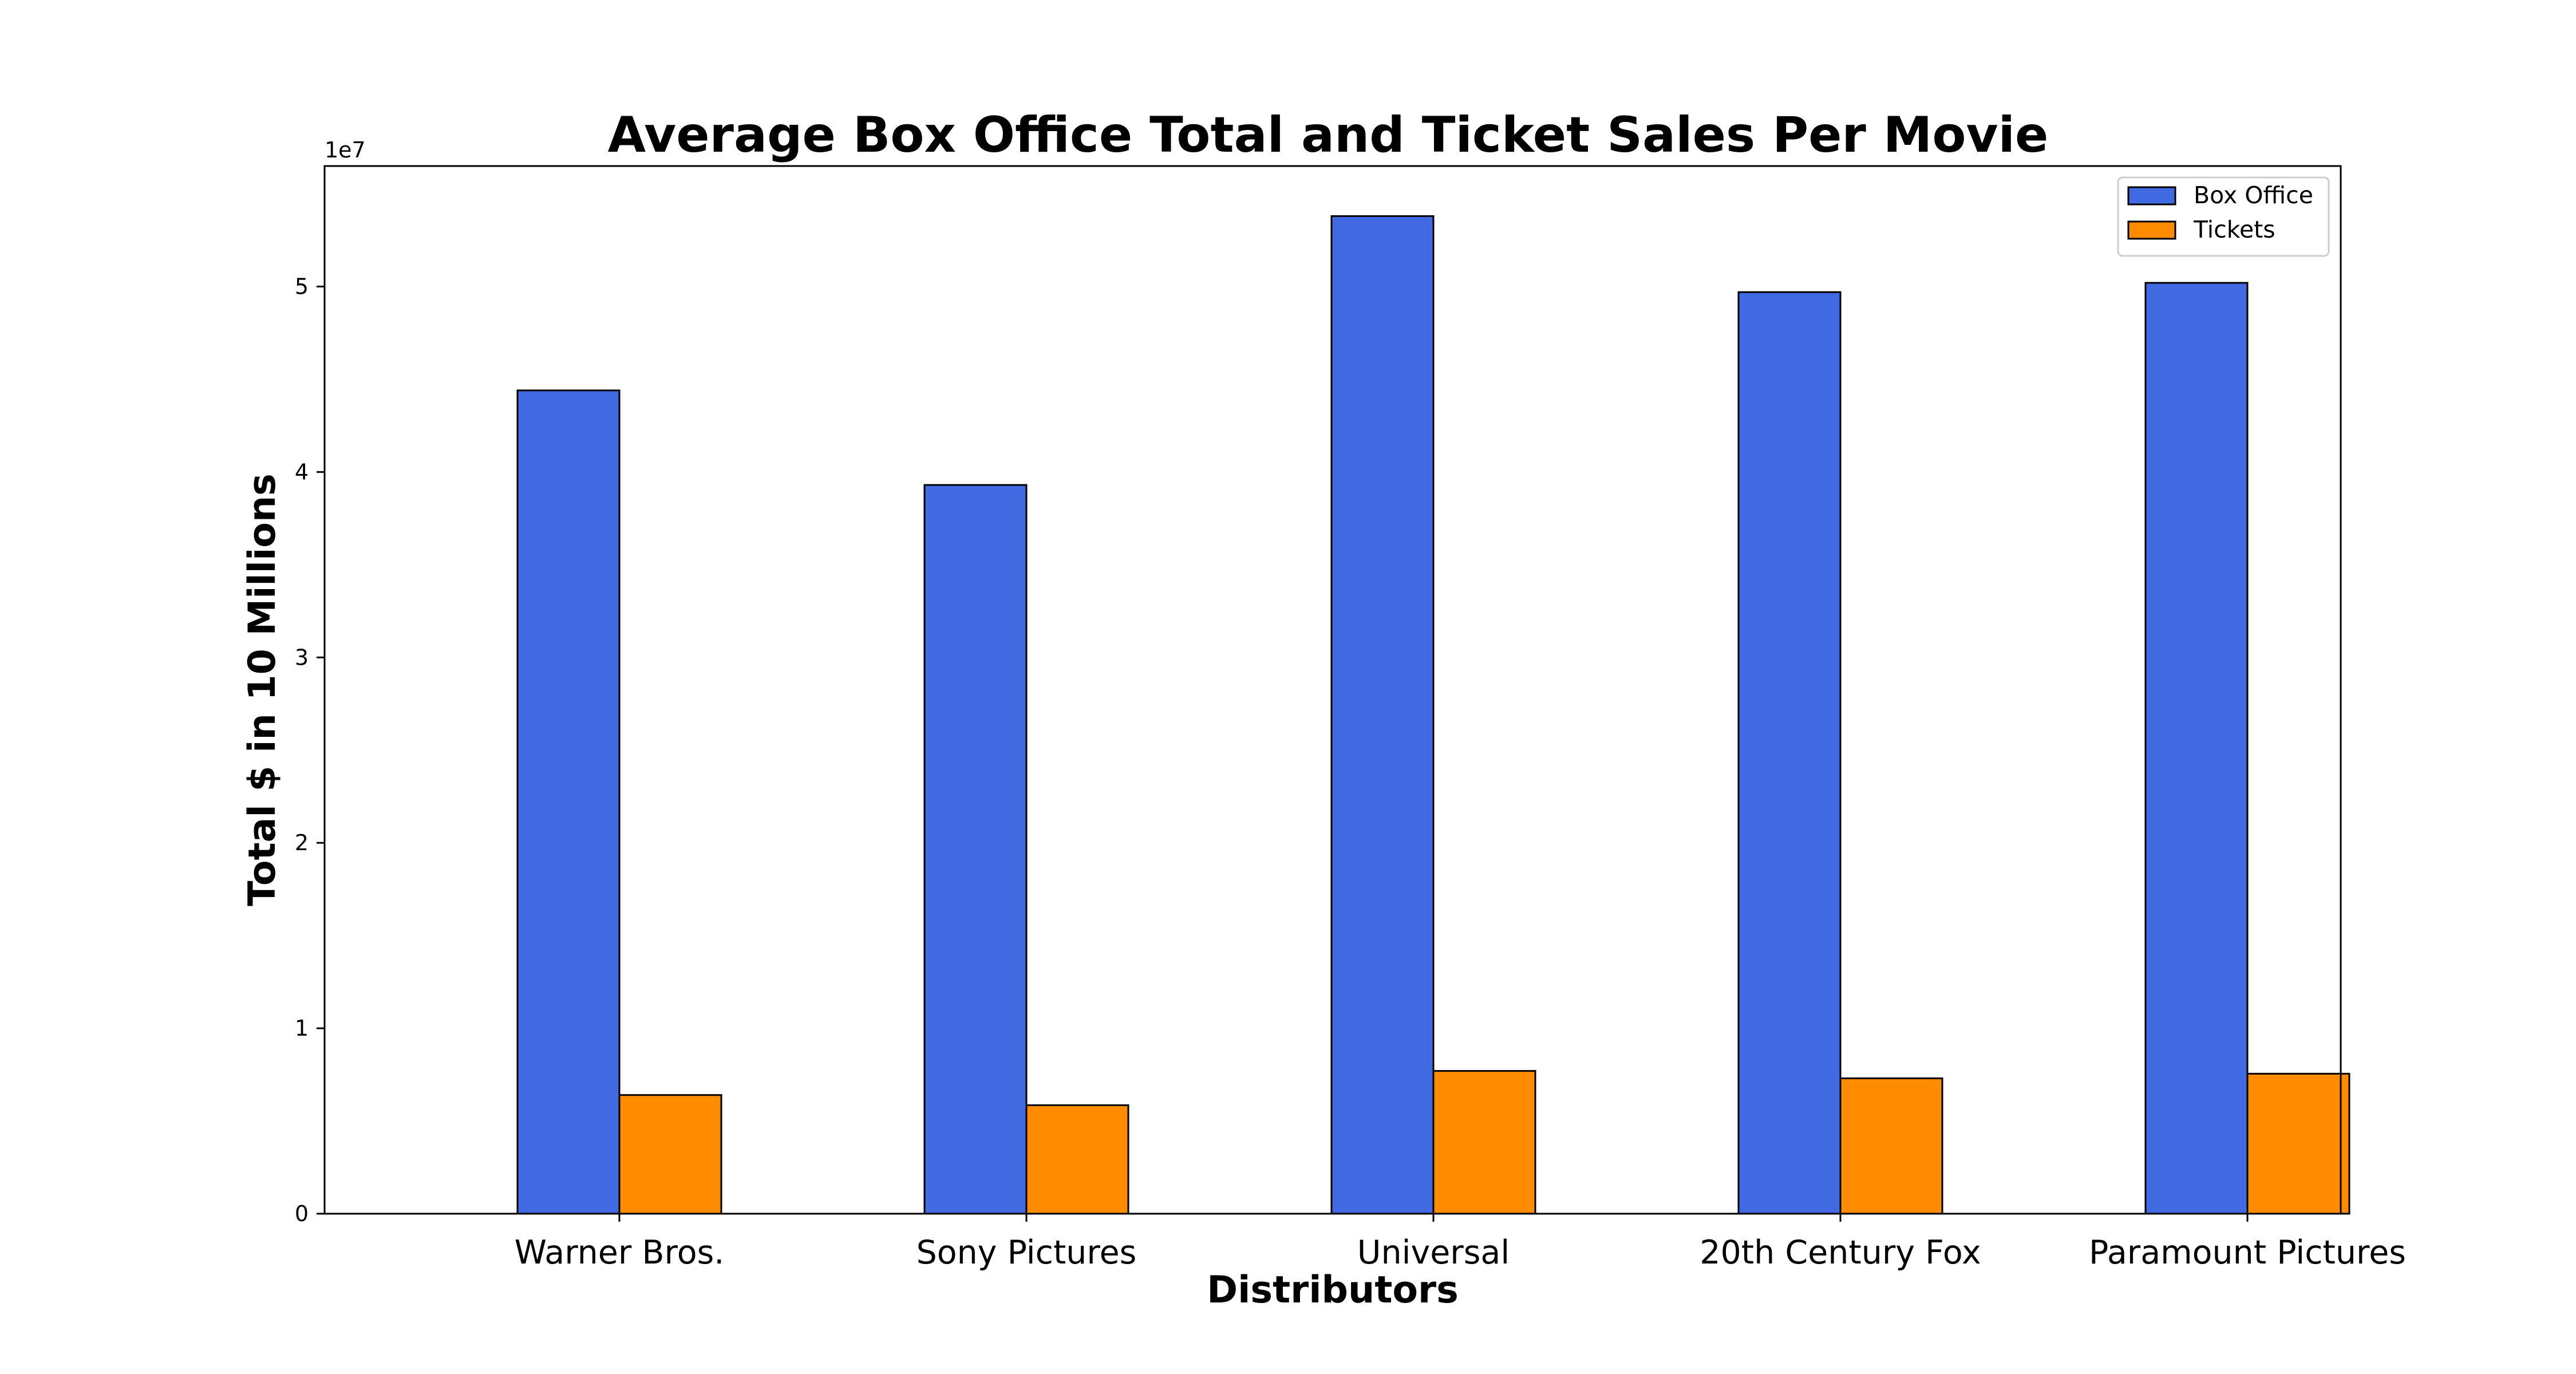 Image resolution: width=2576 pixels, height=1374 pixels. I want to click on y-tick-label: 3, so click(302, 658).